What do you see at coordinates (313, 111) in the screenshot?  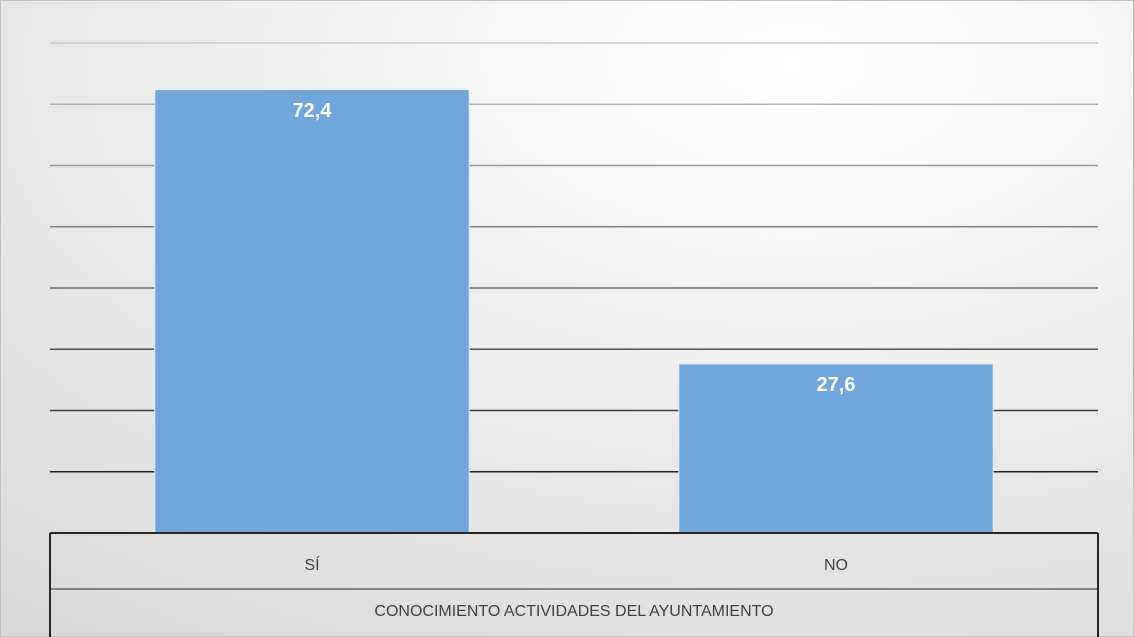 I see `data-label: 72,4` at bounding box center [313, 111].